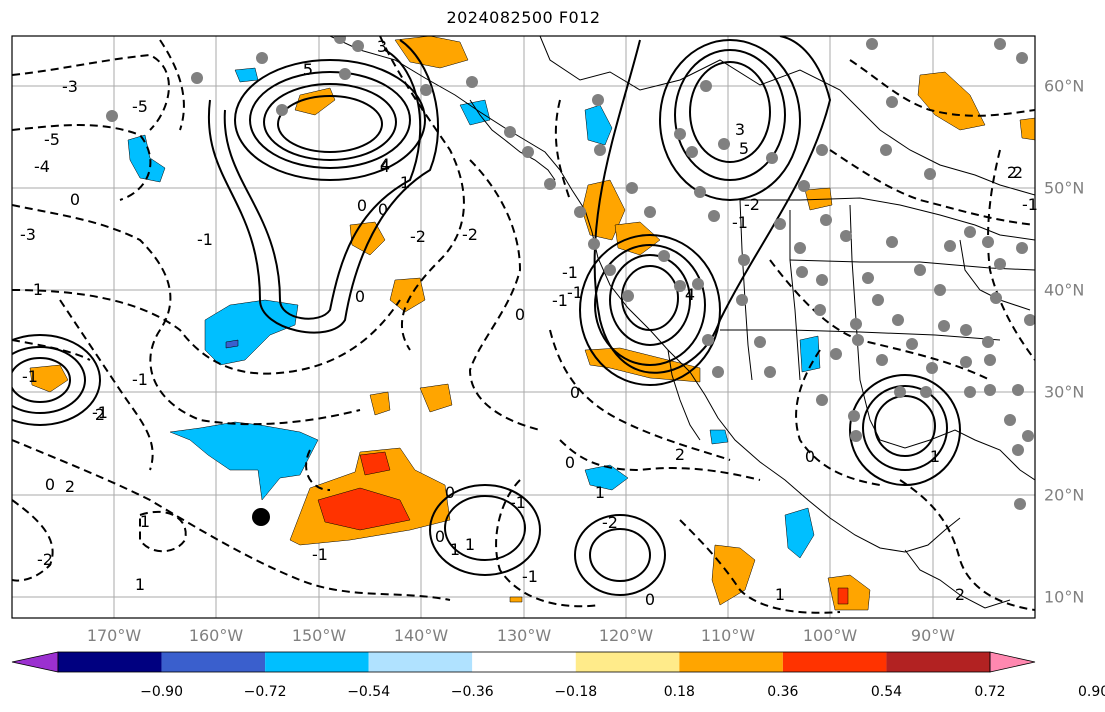 Image resolution: width=1105 pixels, height=712 pixels. I want to click on colorbar-tick-label: −0.36, so click(472, 692).